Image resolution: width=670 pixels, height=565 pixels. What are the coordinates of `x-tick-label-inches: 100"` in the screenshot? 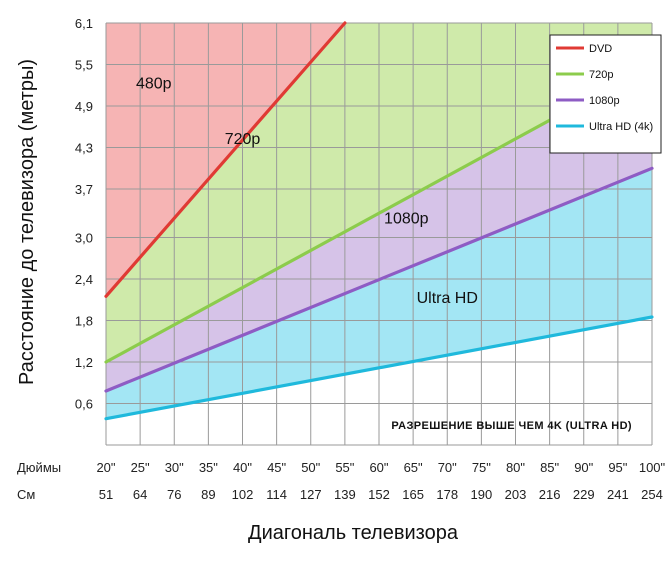 It's located at (652, 467).